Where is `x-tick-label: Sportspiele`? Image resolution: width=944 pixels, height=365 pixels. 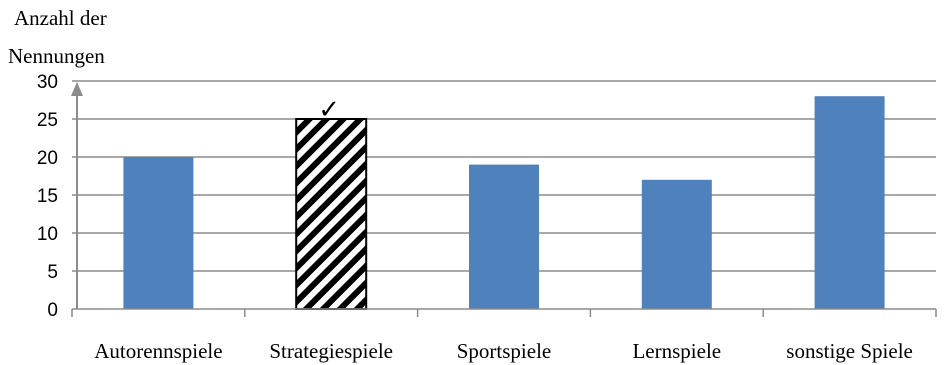 x-tick-label: Sportspiele is located at coordinates (504, 351).